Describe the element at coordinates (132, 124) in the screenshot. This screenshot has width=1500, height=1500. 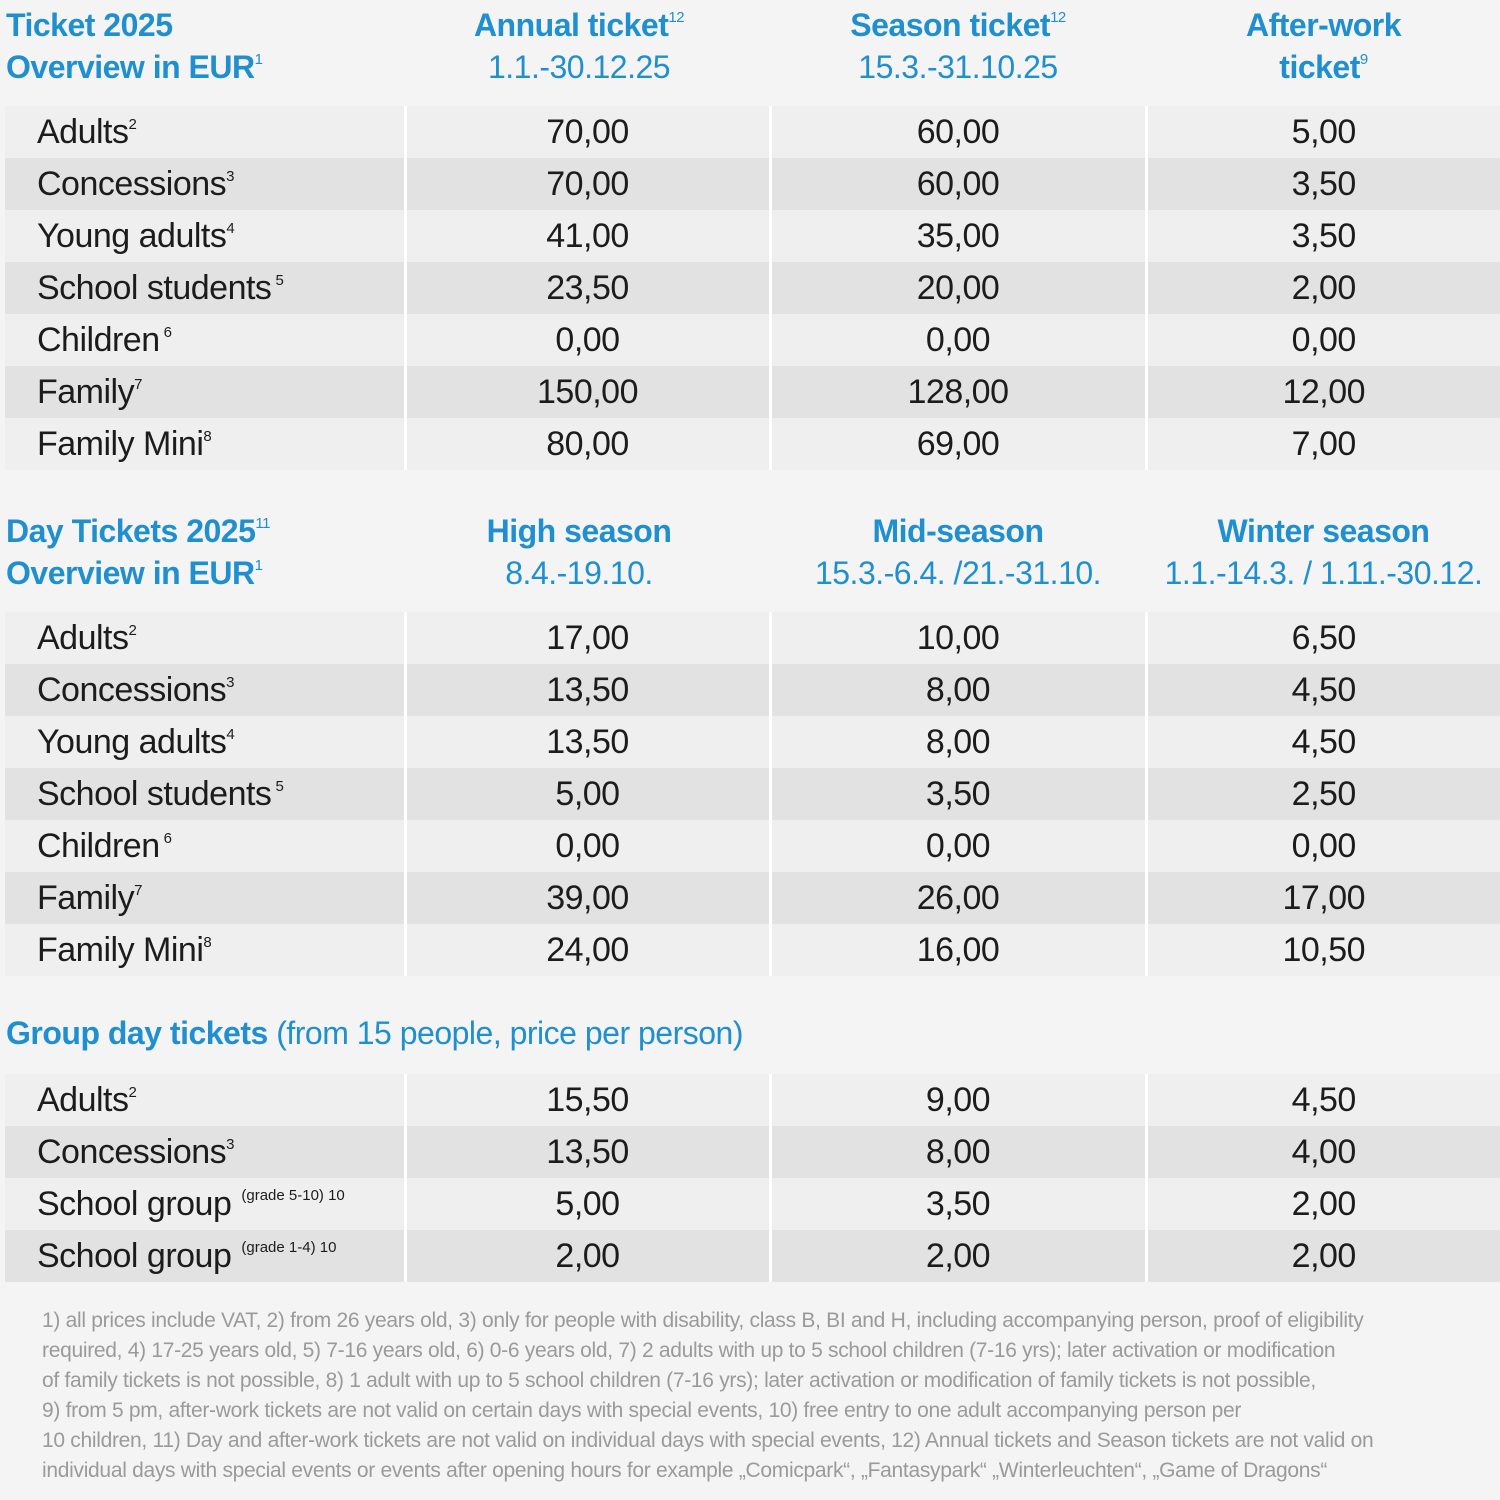
I see `footnote-ref: 2` at that location.